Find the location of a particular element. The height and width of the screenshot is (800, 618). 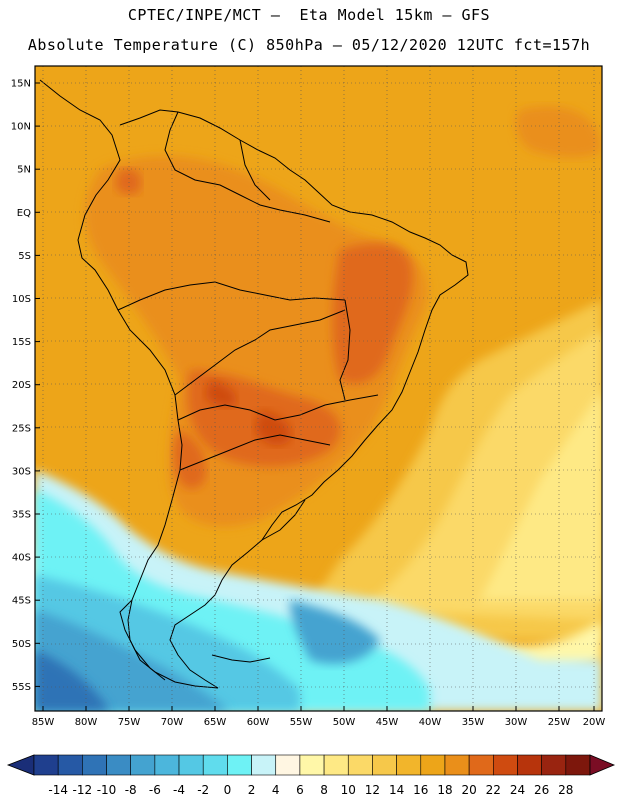

colorbar-label: 26 is located at coordinates (541, 790).